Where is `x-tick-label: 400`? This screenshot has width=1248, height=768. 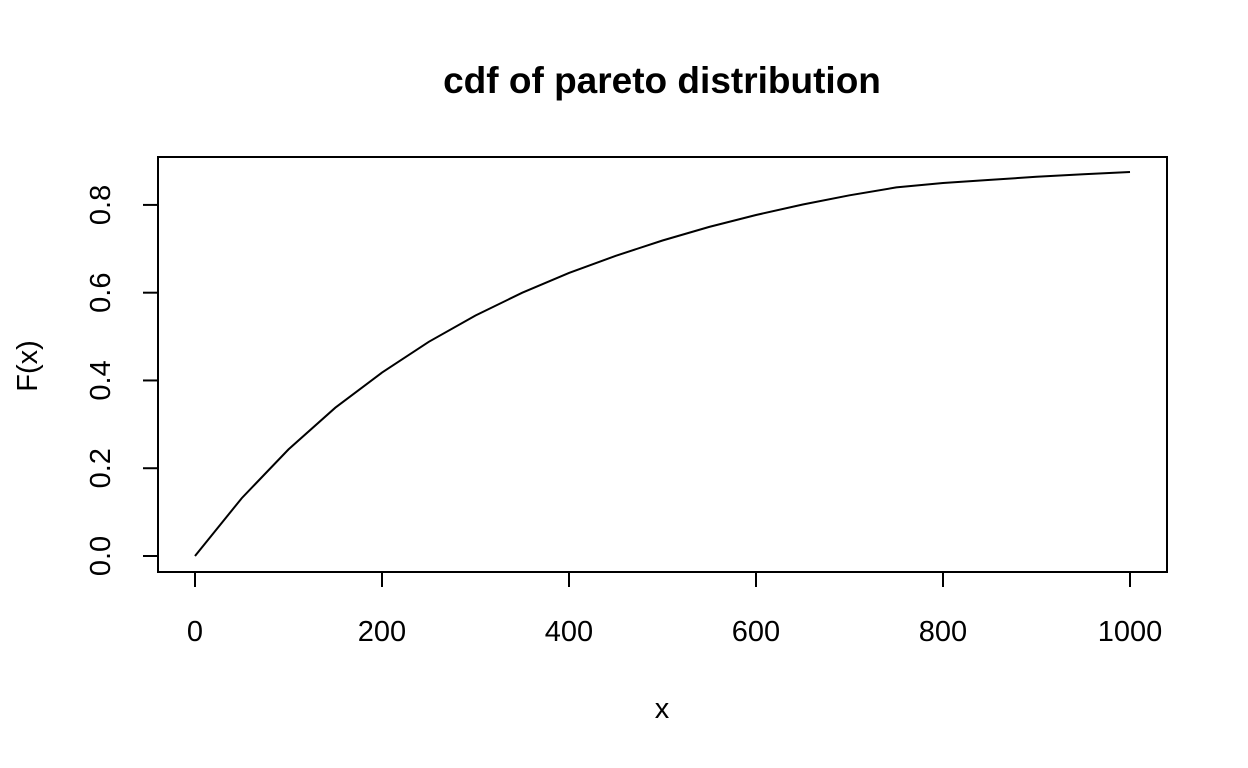 x-tick-label: 400 is located at coordinates (569, 632).